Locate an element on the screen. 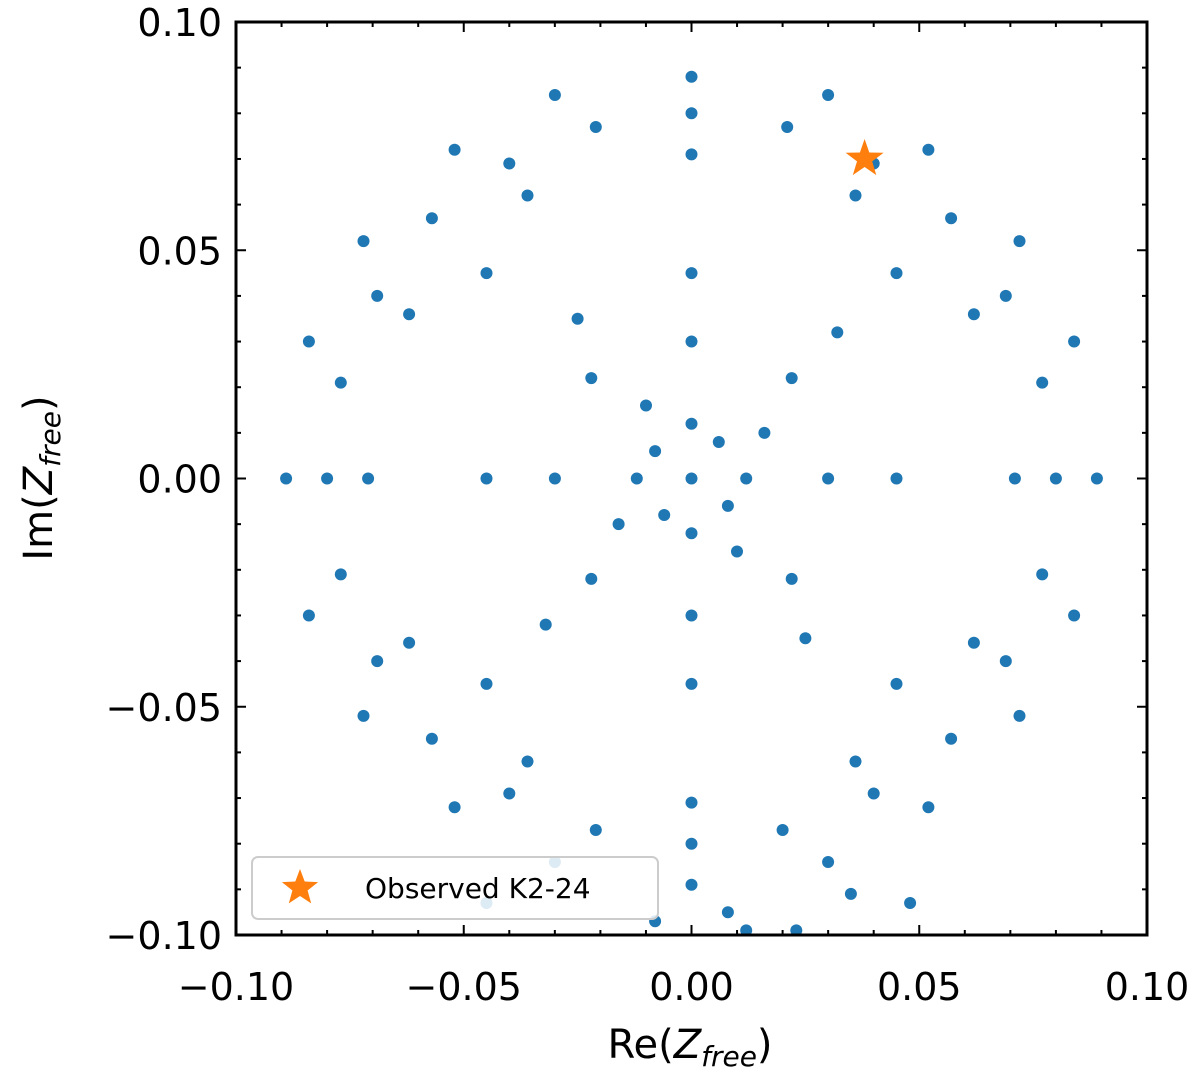 The height and width of the screenshot is (1078, 1200). y-axis-label: Im(Zfree) is located at coordinates (41, 477).